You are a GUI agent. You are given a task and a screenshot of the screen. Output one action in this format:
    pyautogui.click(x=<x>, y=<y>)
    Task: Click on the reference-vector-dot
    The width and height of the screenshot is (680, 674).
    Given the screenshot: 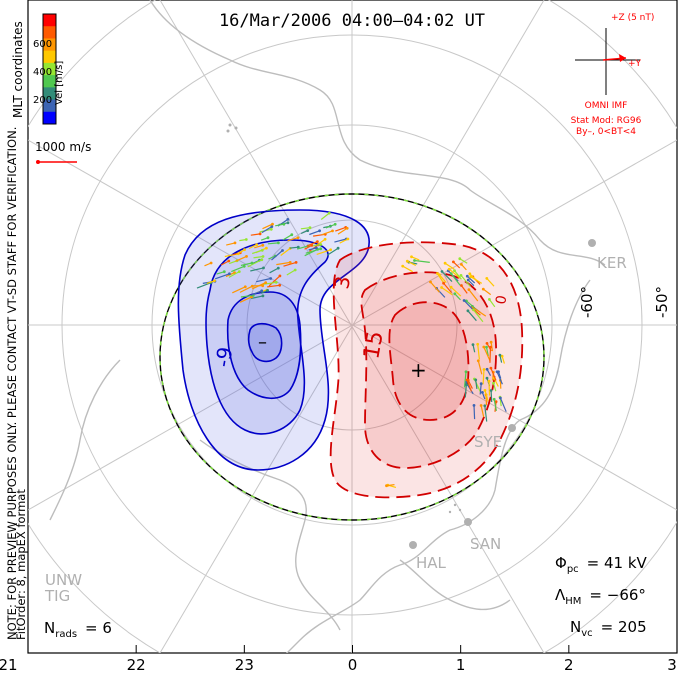 What is the action you would take?
    pyautogui.click(x=38, y=162)
    